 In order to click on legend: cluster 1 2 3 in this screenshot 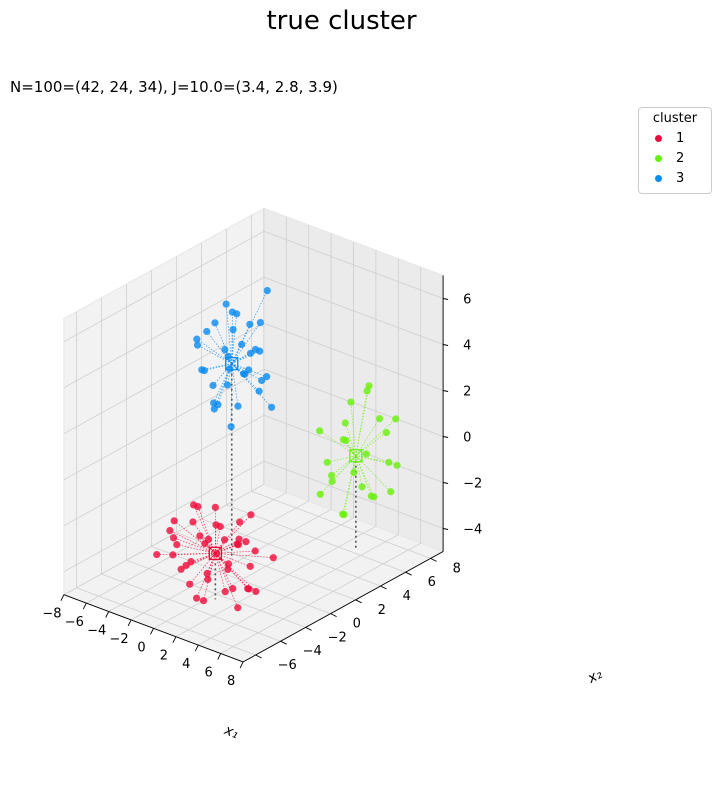, I will do `click(675, 150)`.